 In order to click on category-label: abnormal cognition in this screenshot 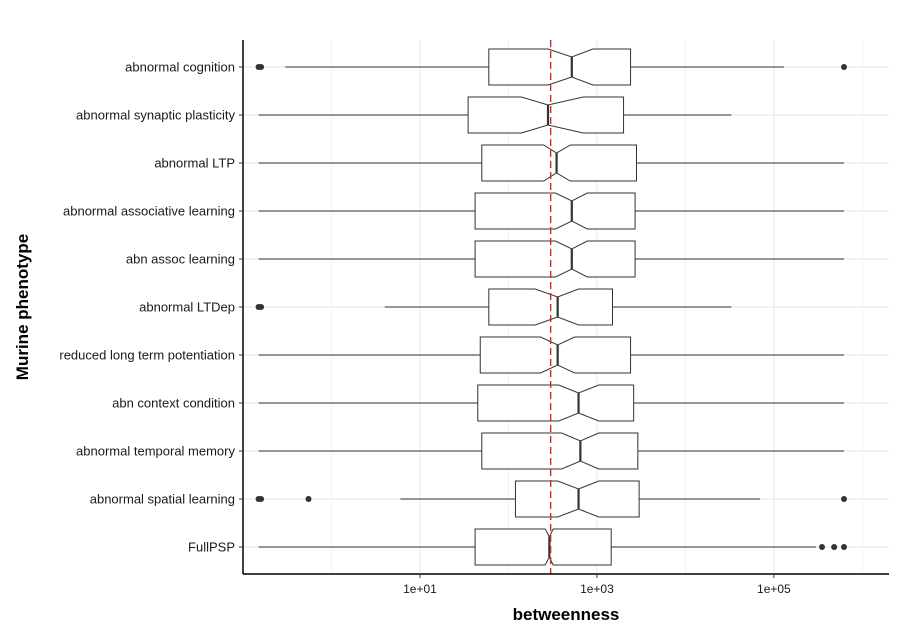, I will do `click(180, 67)`.